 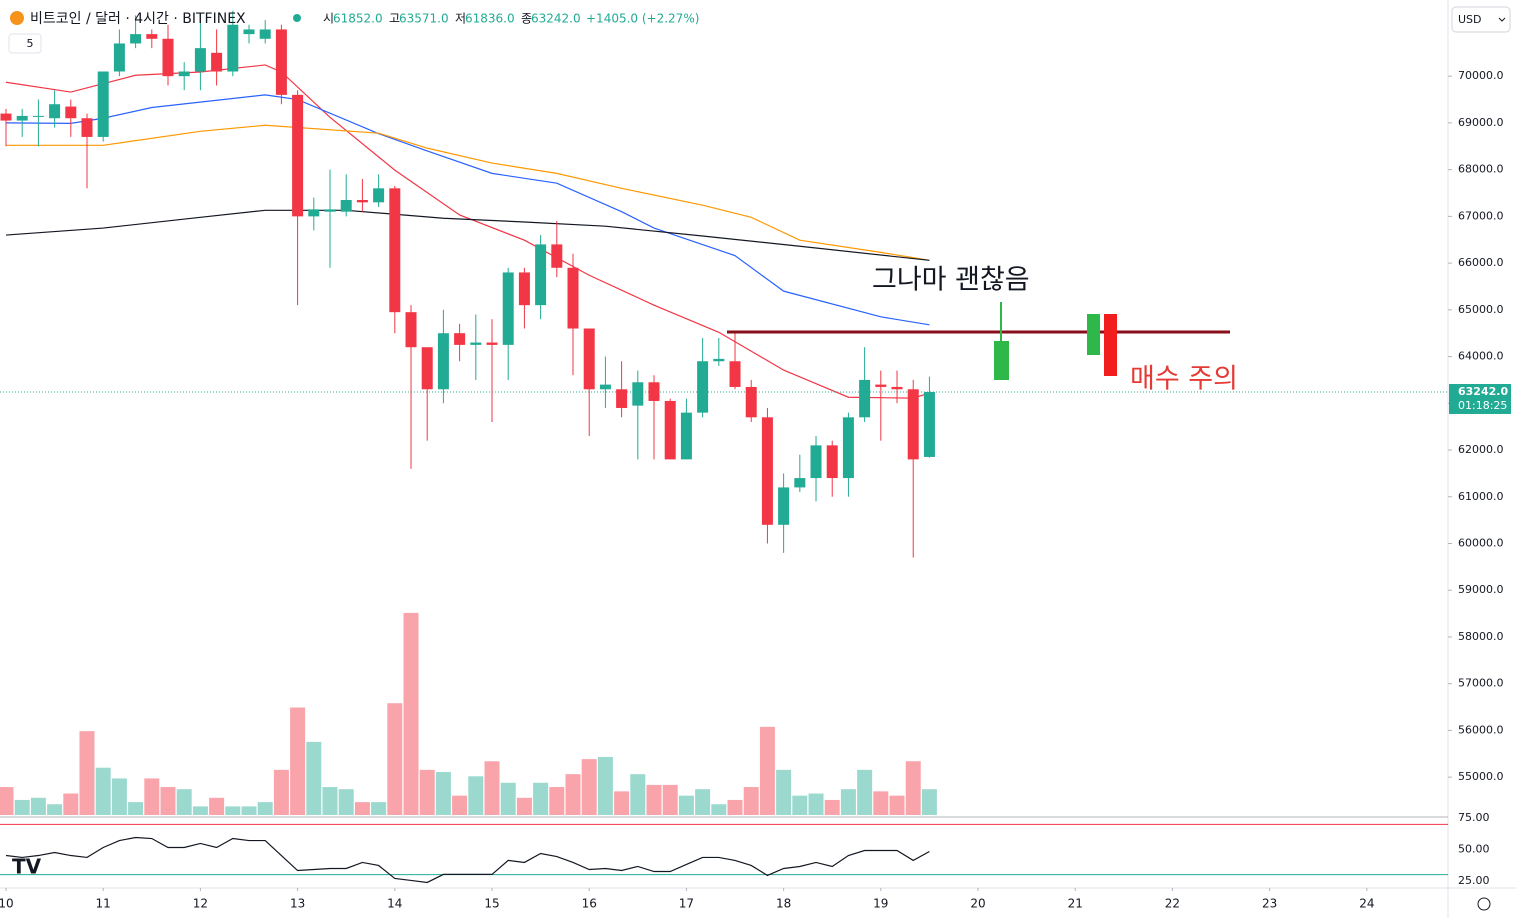 What do you see at coordinates (880, 904) in the screenshot?
I see `x-tick-label: 19` at bounding box center [880, 904].